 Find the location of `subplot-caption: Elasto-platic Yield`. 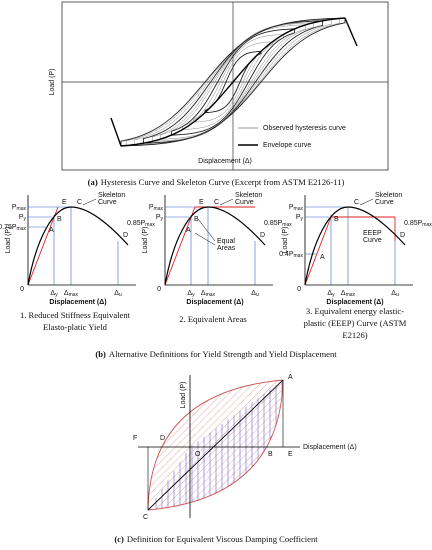

subplot-caption: Elasto-platic Yield is located at coordinates (75, 327).